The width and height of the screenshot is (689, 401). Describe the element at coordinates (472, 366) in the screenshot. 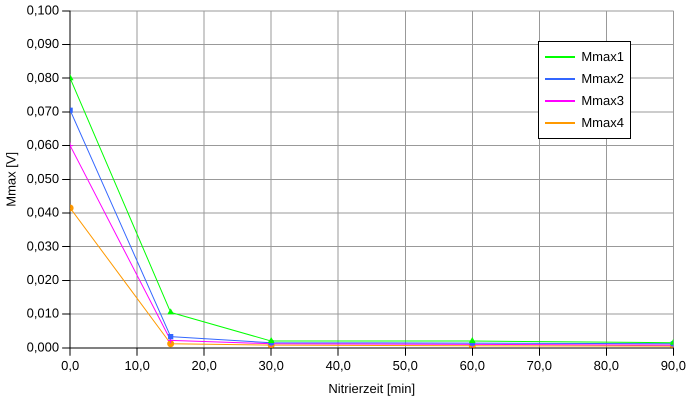

I see `x-tick-label: 60,0` at that location.